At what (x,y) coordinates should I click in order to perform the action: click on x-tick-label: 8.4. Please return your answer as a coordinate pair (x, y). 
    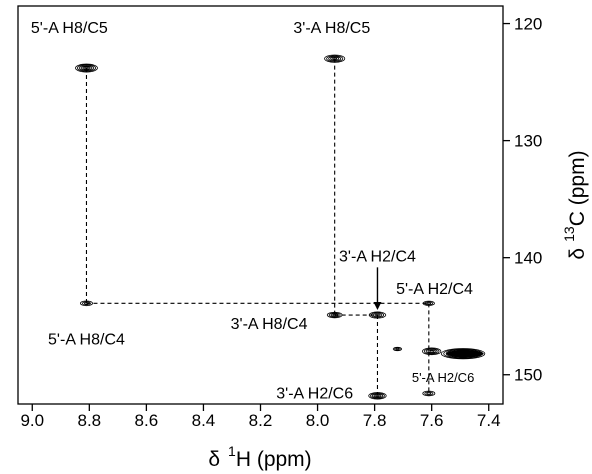
    Looking at the image, I should click on (204, 420).